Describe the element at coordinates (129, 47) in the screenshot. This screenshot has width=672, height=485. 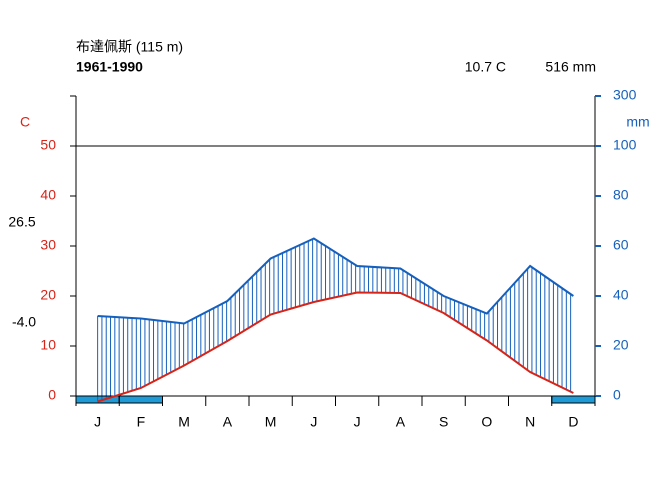
I see `station: 布達佩斯 (115 m)` at that location.